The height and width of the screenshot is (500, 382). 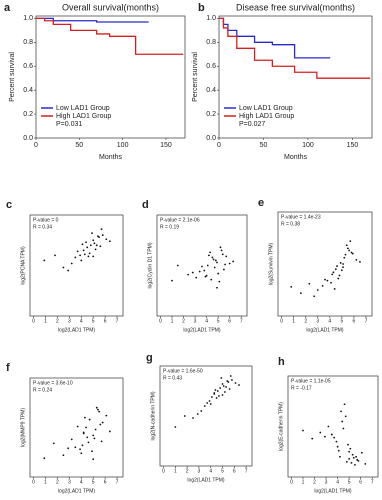 What do you see at coordinates (150, 265) in the screenshot?
I see `y-axis-label: log2(Cyclin D1 TPM)` at bounding box center [150, 265].